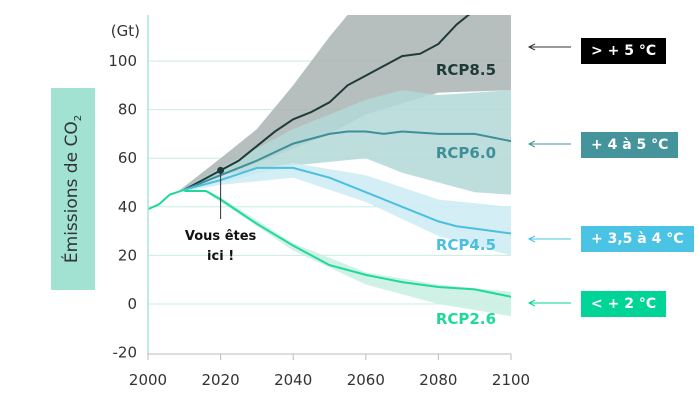  What do you see at coordinates (637, 239) in the screenshot?
I see `badge-rcp45: + 3,5 à 4 °C` at bounding box center [637, 239].